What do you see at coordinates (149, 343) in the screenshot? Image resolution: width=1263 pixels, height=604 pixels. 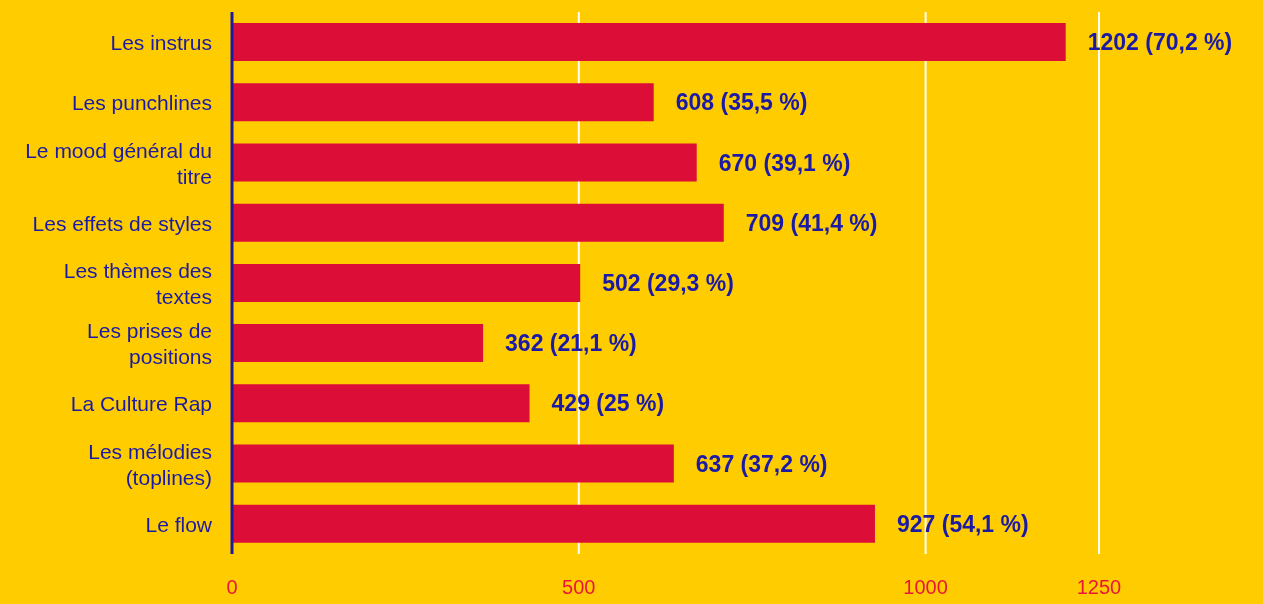 I see `y-tick-label: Les prises de positions` at bounding box center [149, 343].